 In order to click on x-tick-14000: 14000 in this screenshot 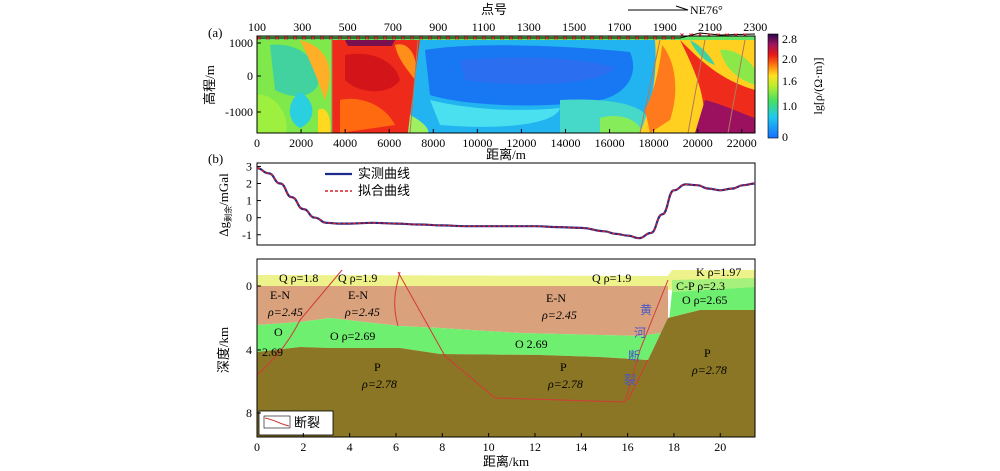, I will do `click(565, 143)`.